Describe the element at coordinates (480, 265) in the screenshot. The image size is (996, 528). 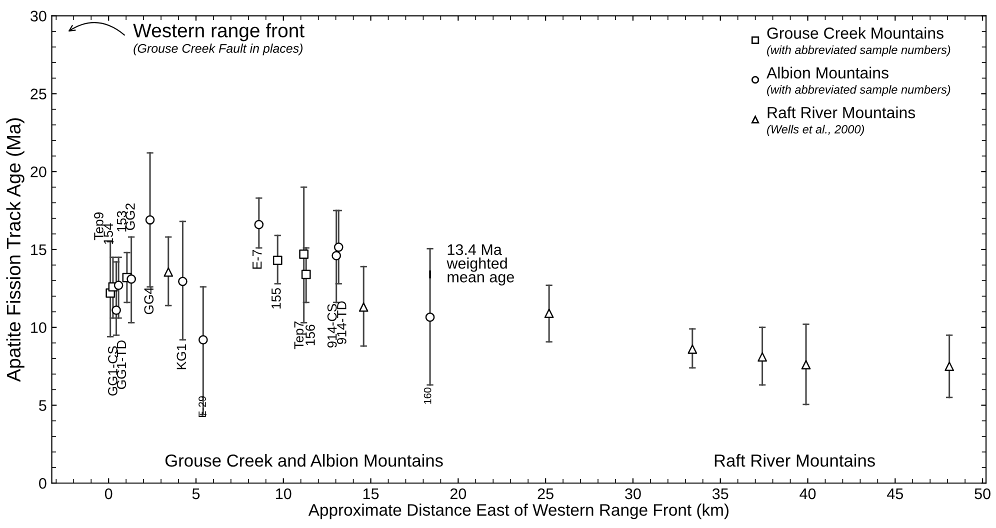
I see `annotation: 13.4 Ma weighted mean age` at that location.